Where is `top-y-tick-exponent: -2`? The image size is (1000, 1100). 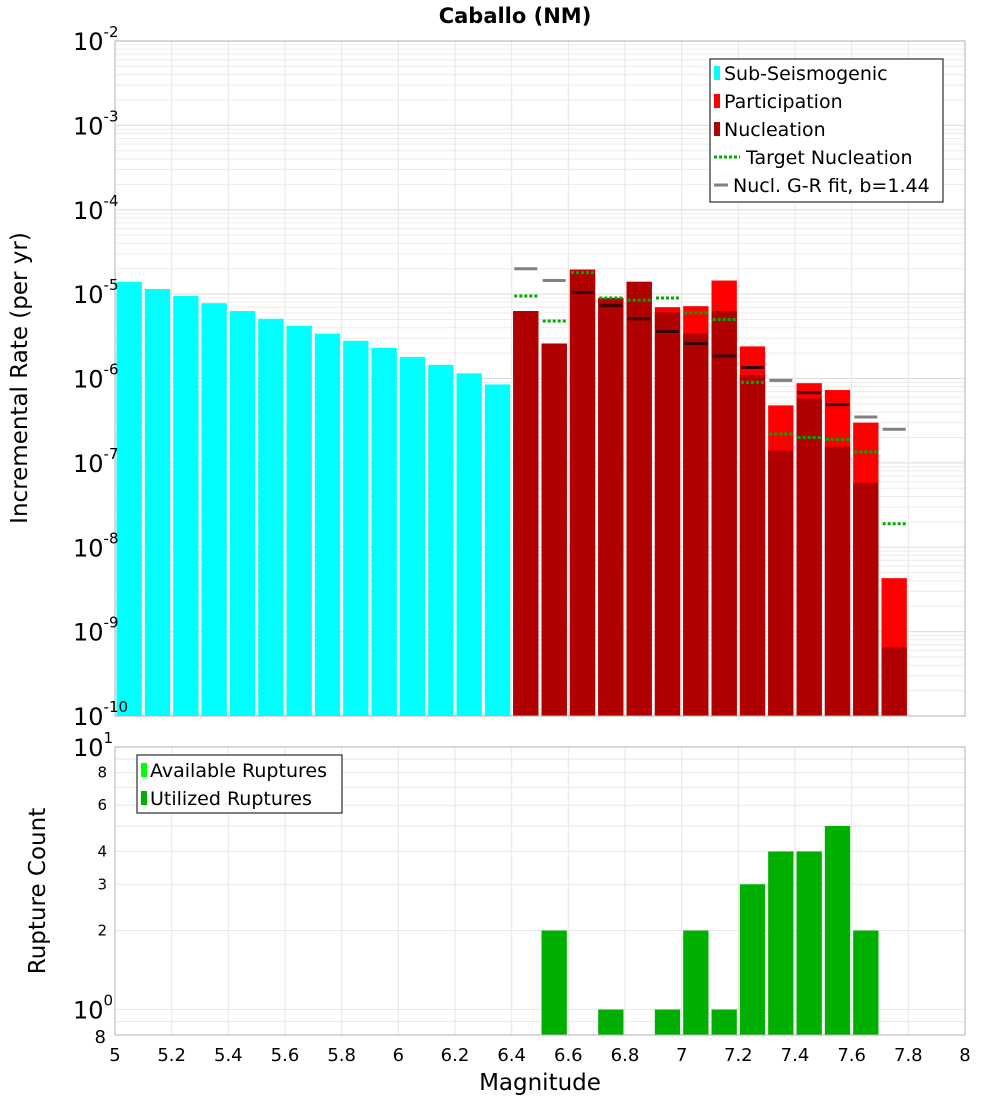 top-y-tick-exponent: -2 is located at coordinates (111, 32).